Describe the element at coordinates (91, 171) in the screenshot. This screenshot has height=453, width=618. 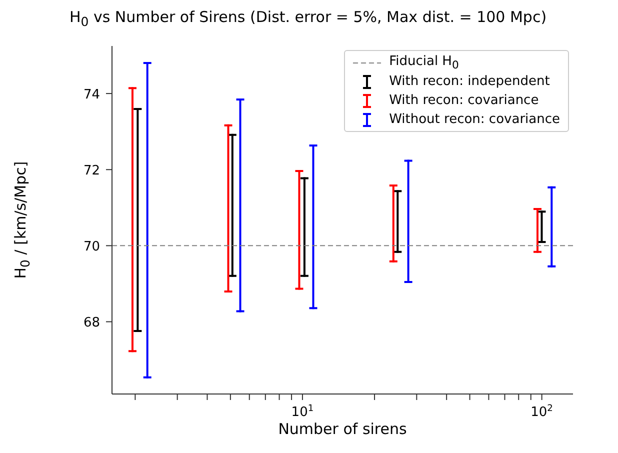
I see `y-tick-label: 72` at that location.